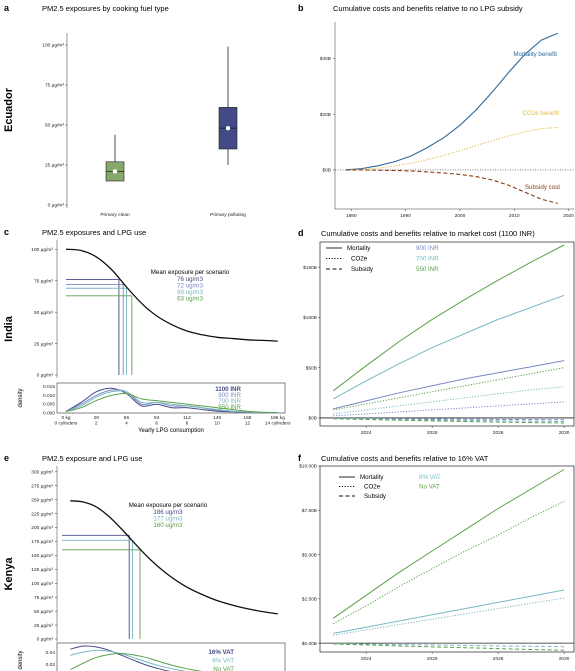 The width and height of the screenshot is (575, 671). Describe the element at coordinates (42, 570) in the screenshot. I see `y-tick-label: 125 µg/m³` at that location.